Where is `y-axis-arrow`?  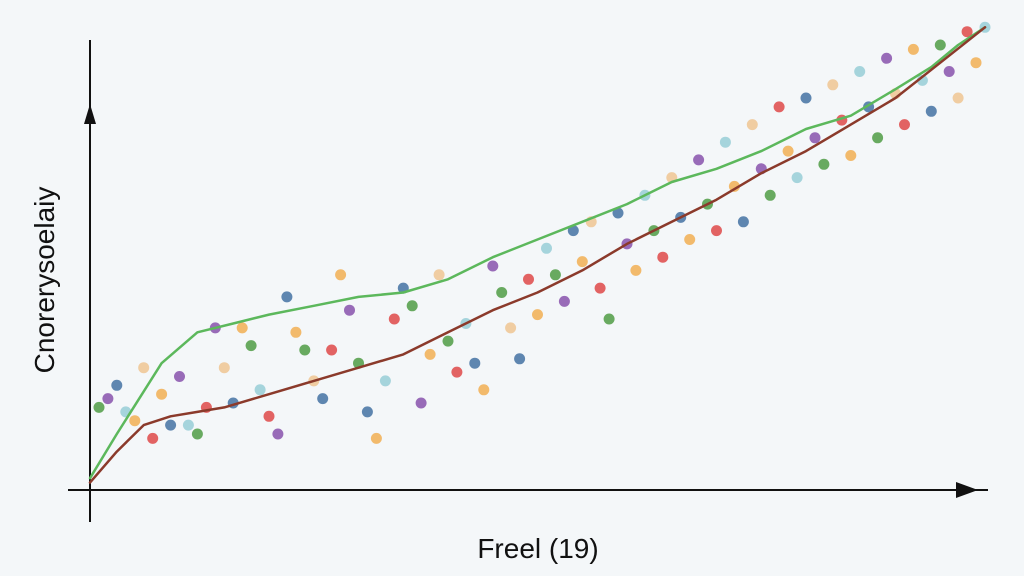
y-axis-arrow is located at coordinates (90, 114).